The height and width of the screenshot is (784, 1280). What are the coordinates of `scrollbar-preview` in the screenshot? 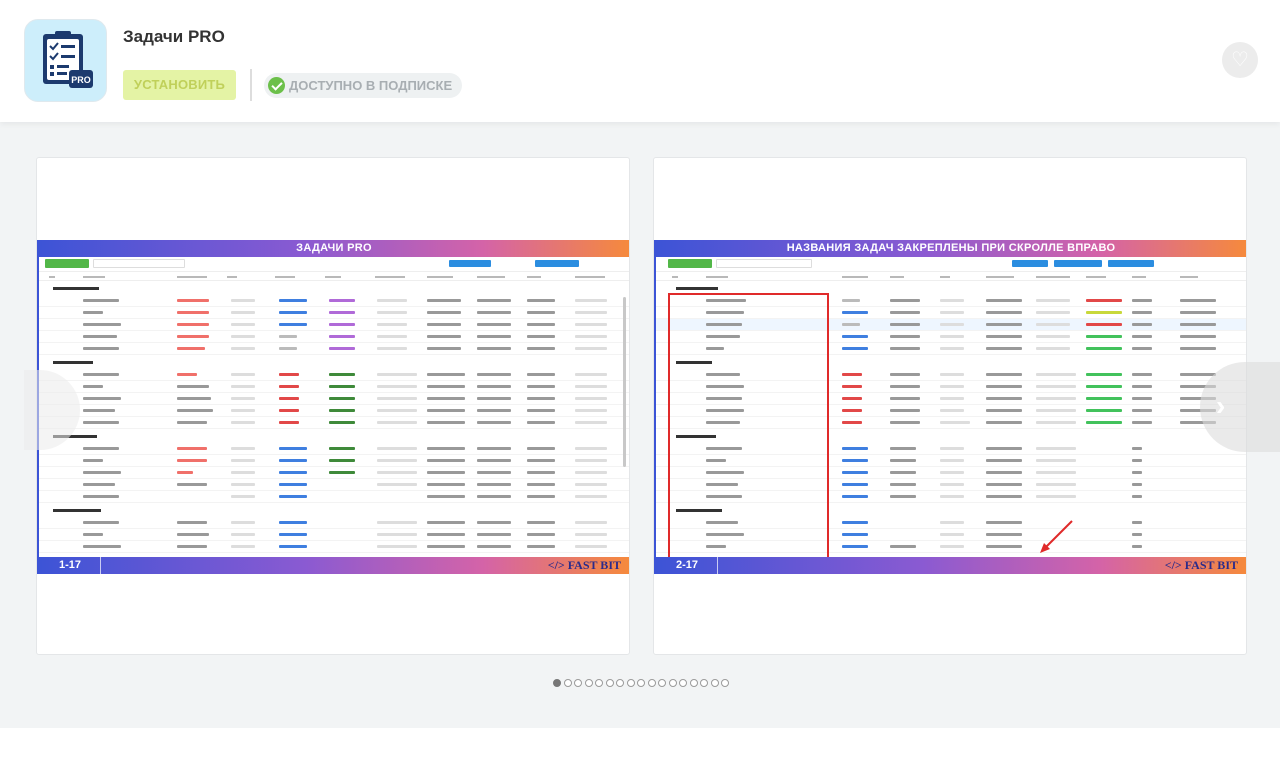 It's located at (624, 382).